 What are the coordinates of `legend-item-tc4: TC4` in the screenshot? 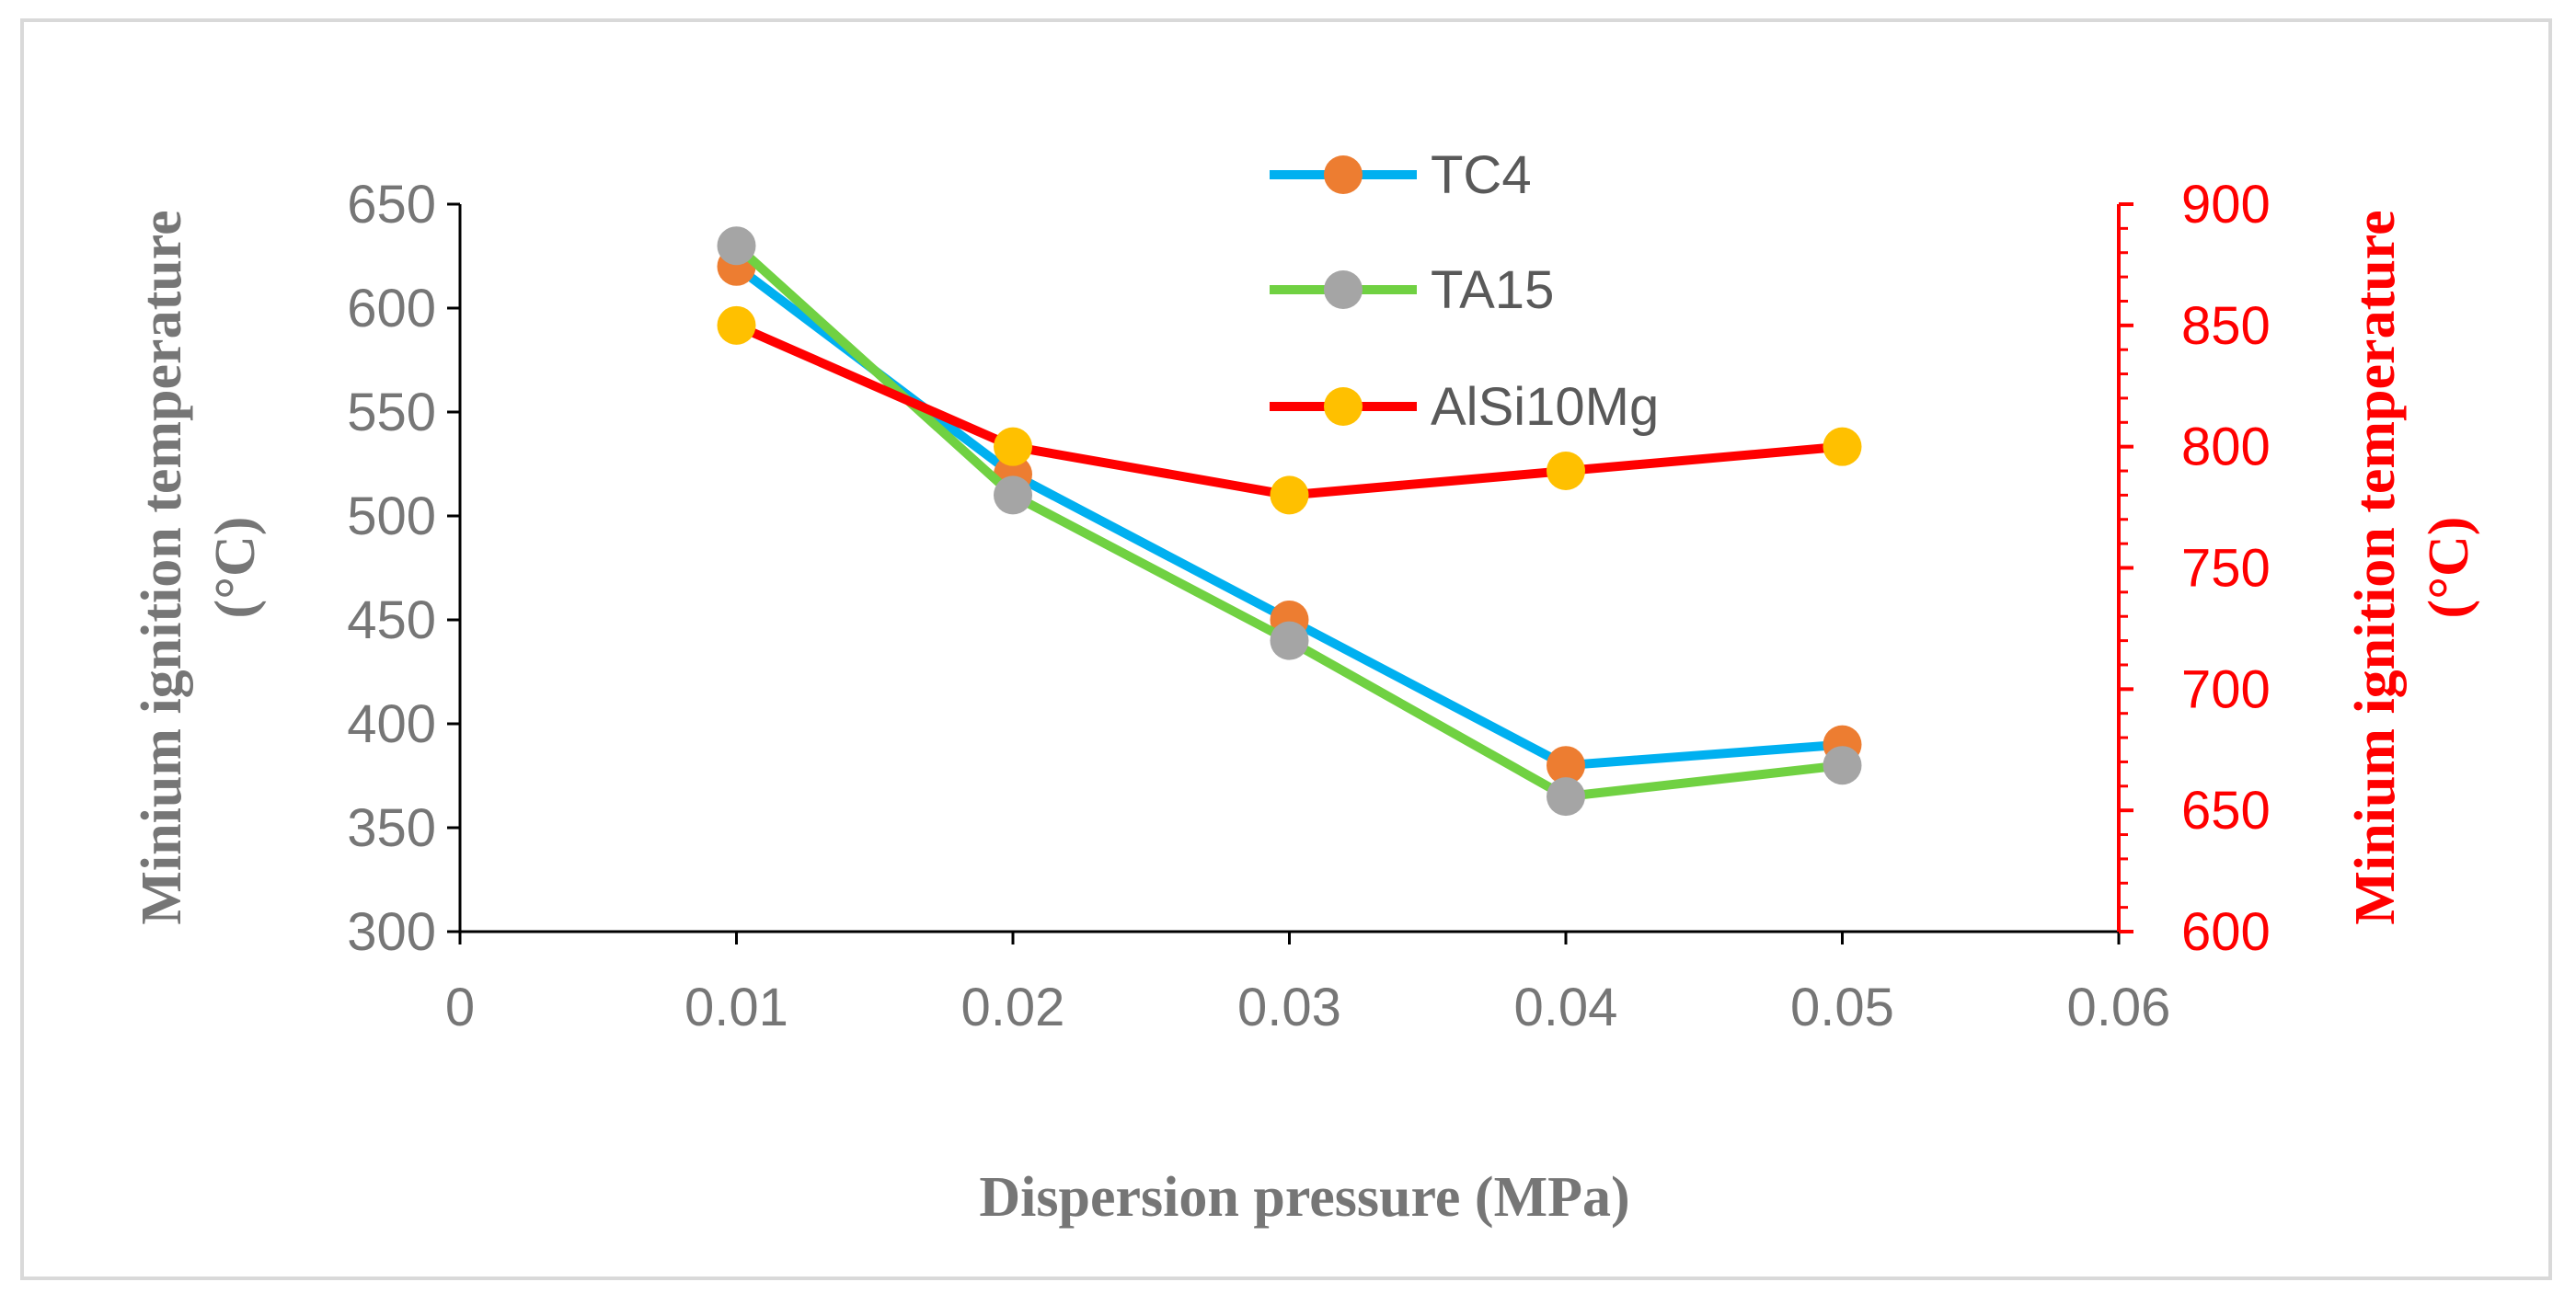 It's located at (1401, 175).